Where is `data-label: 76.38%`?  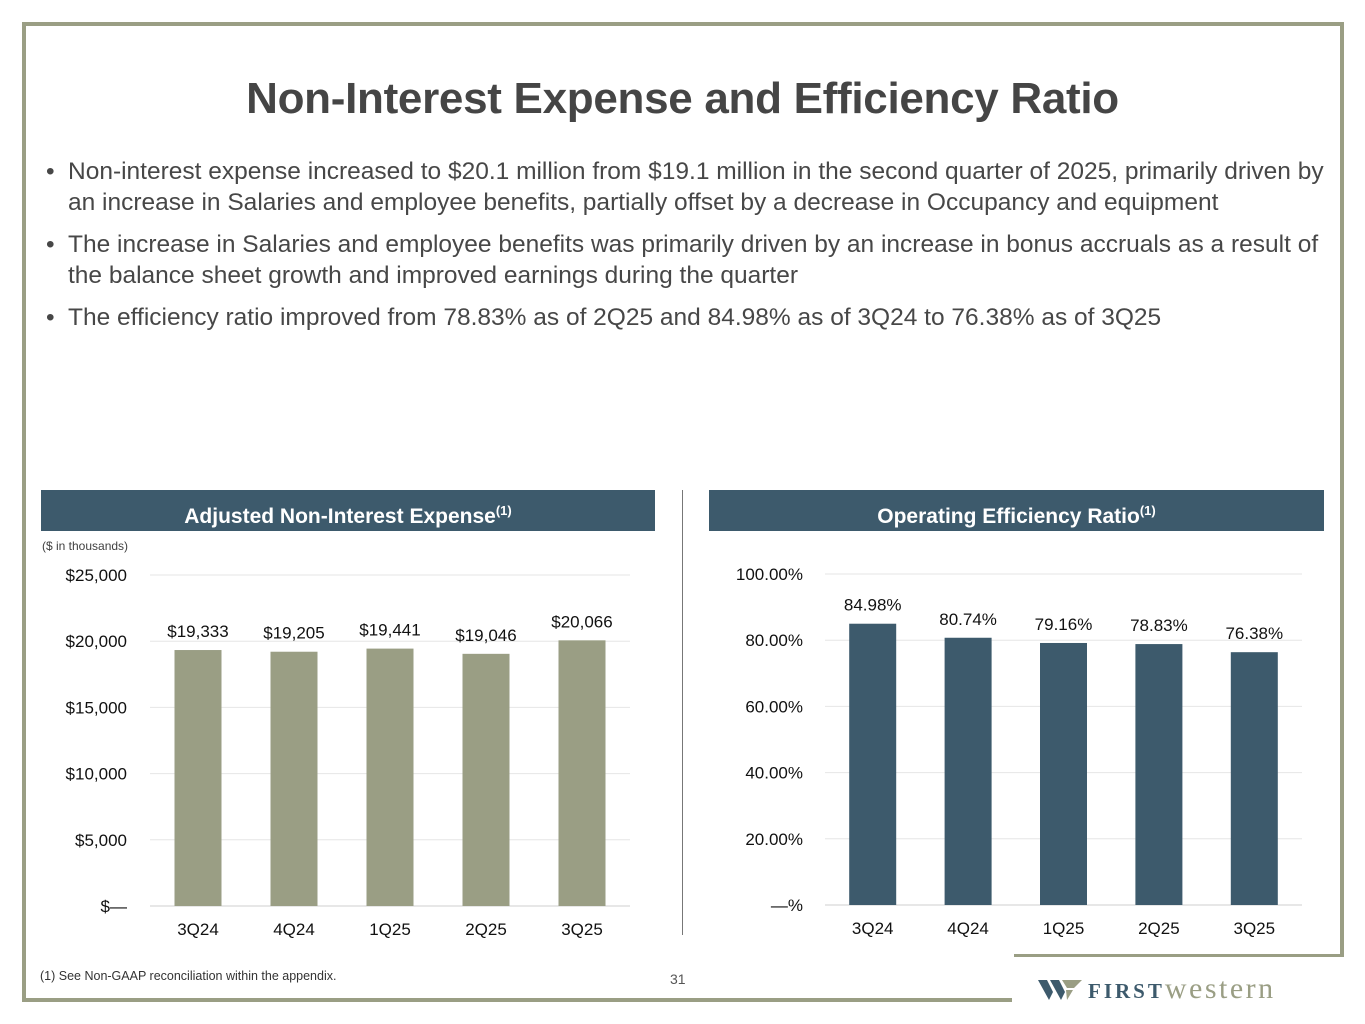
data-label: 76.38% is located at coordinates (1254, 633).